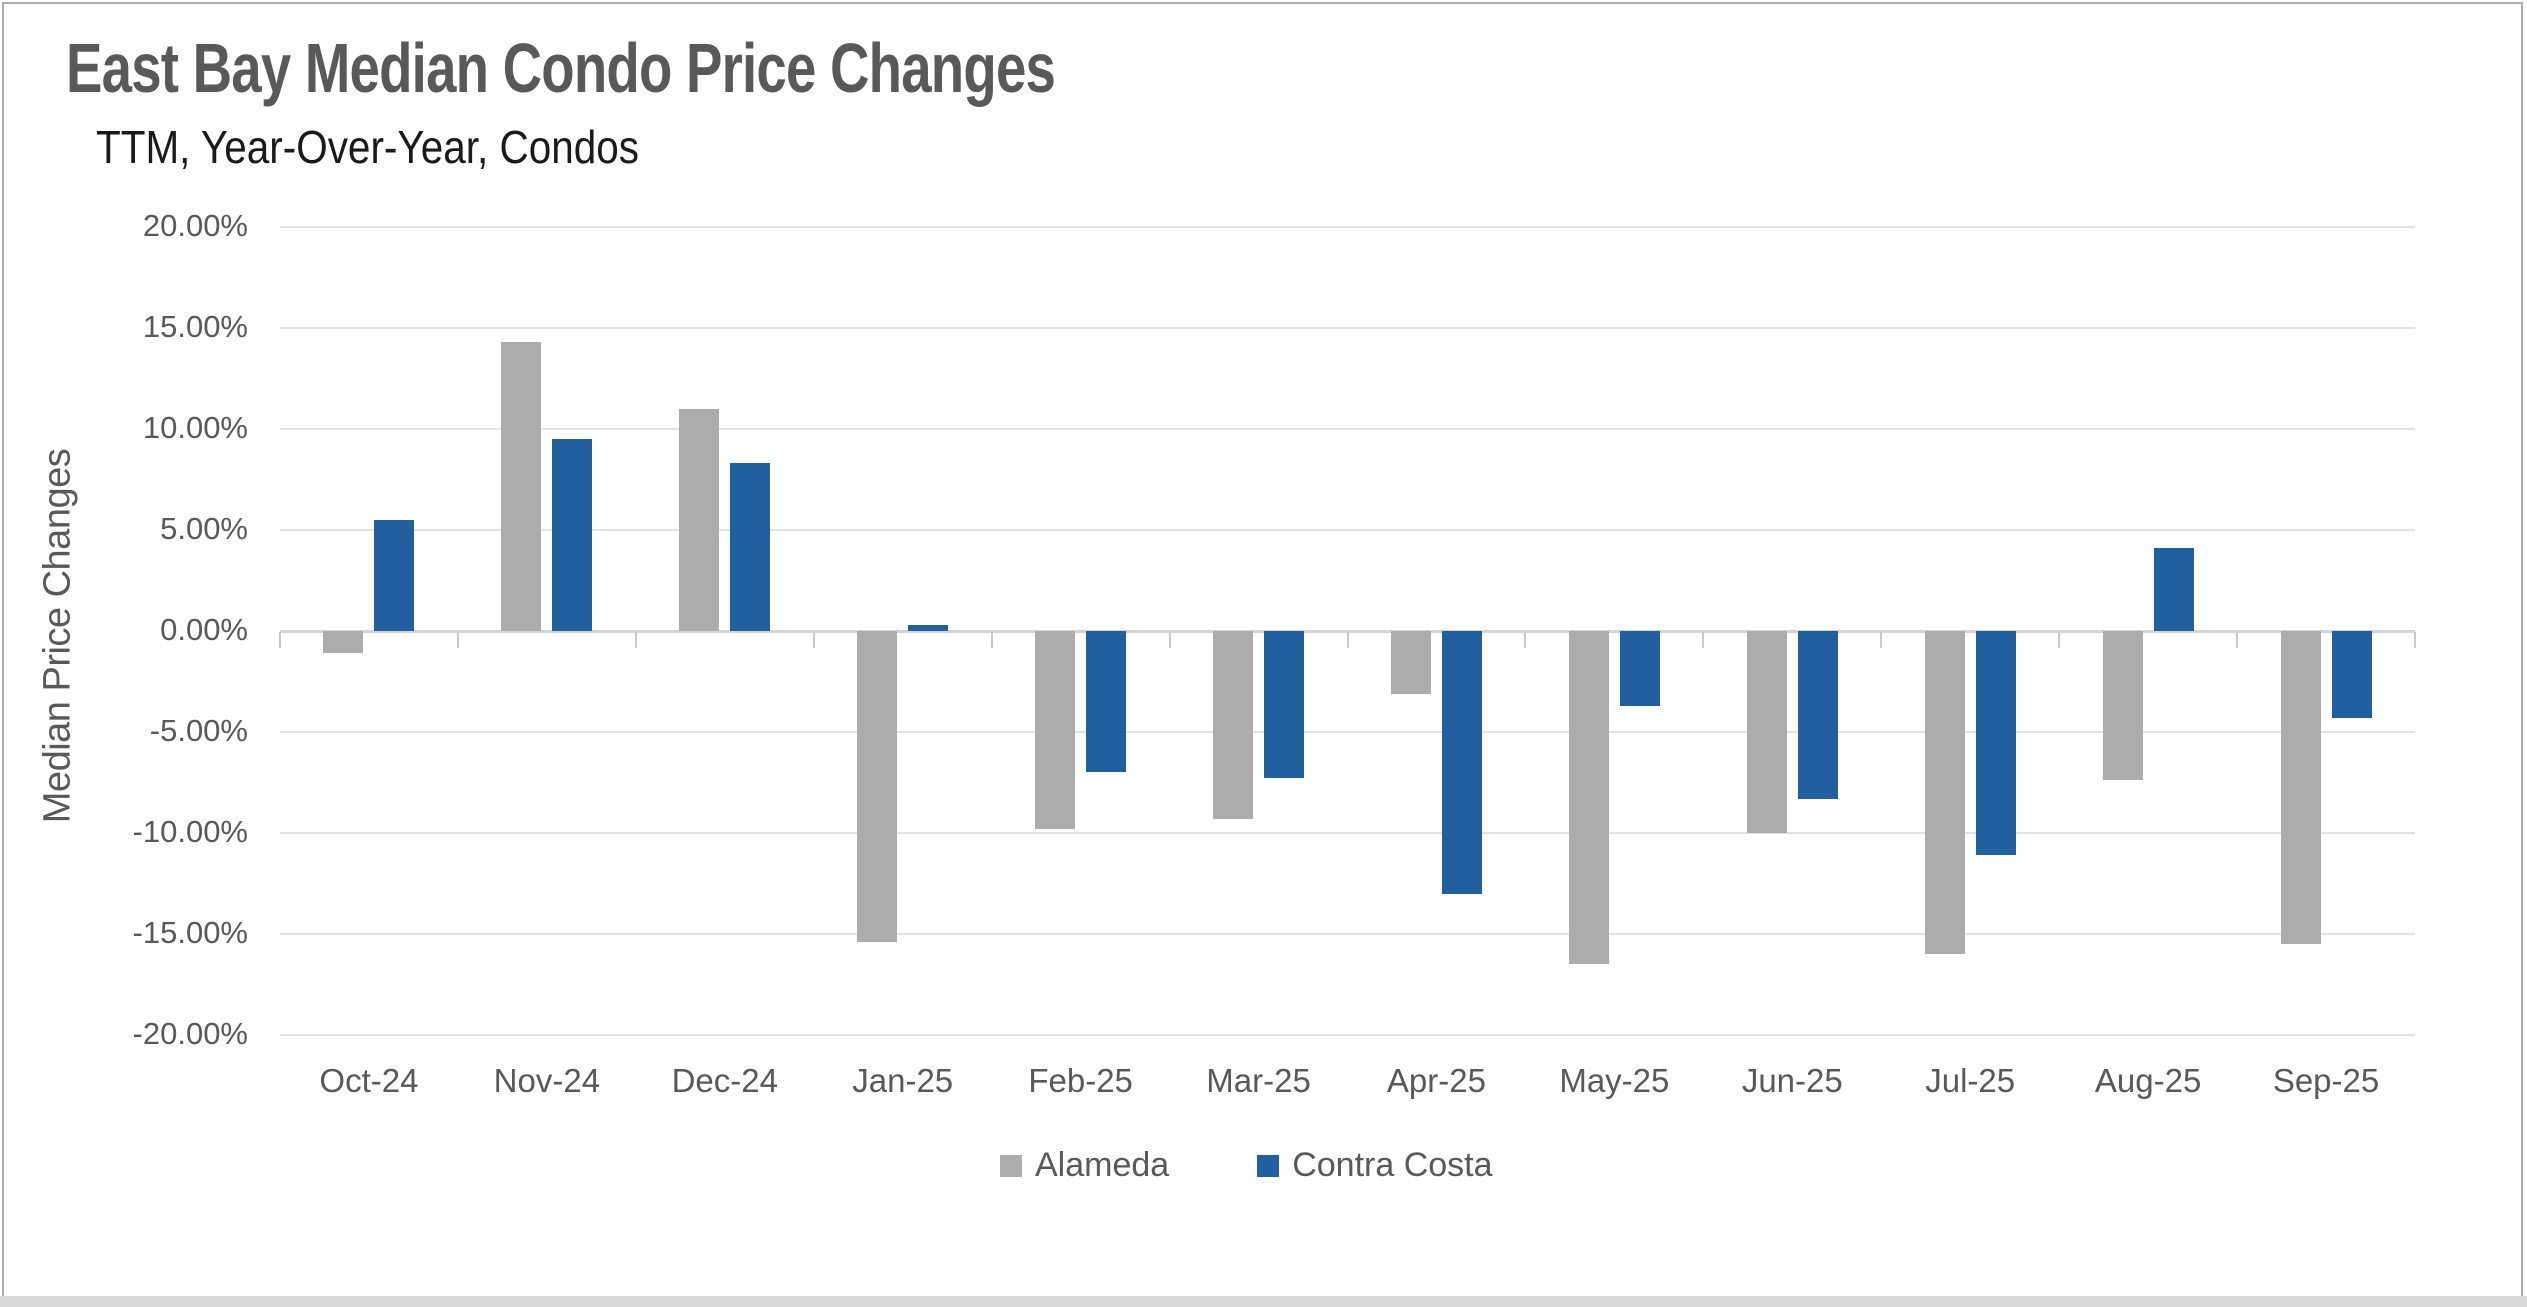  What do you see at coordinates (1614, 1080) in the screenshot?
I see `x-tick-label-may-25: May-25` at bounding box center [1614, 1080].